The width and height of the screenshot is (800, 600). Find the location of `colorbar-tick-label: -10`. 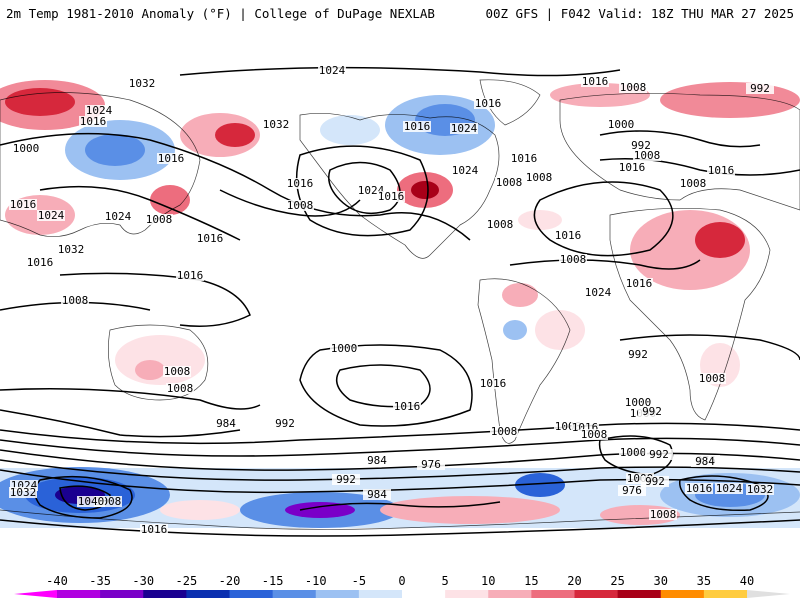

colorbar-tick-label: -10 is located at coordinates (316, 581).